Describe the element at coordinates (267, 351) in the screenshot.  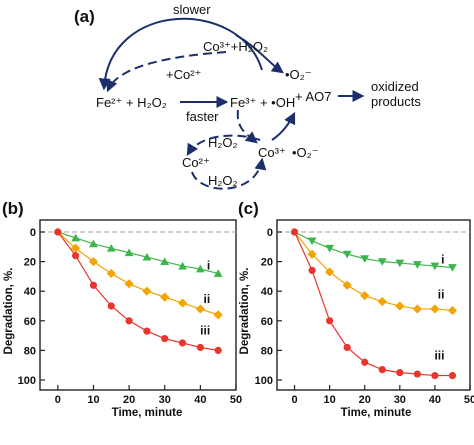
I see `chart-c-y-tick-label: 80` at that location.